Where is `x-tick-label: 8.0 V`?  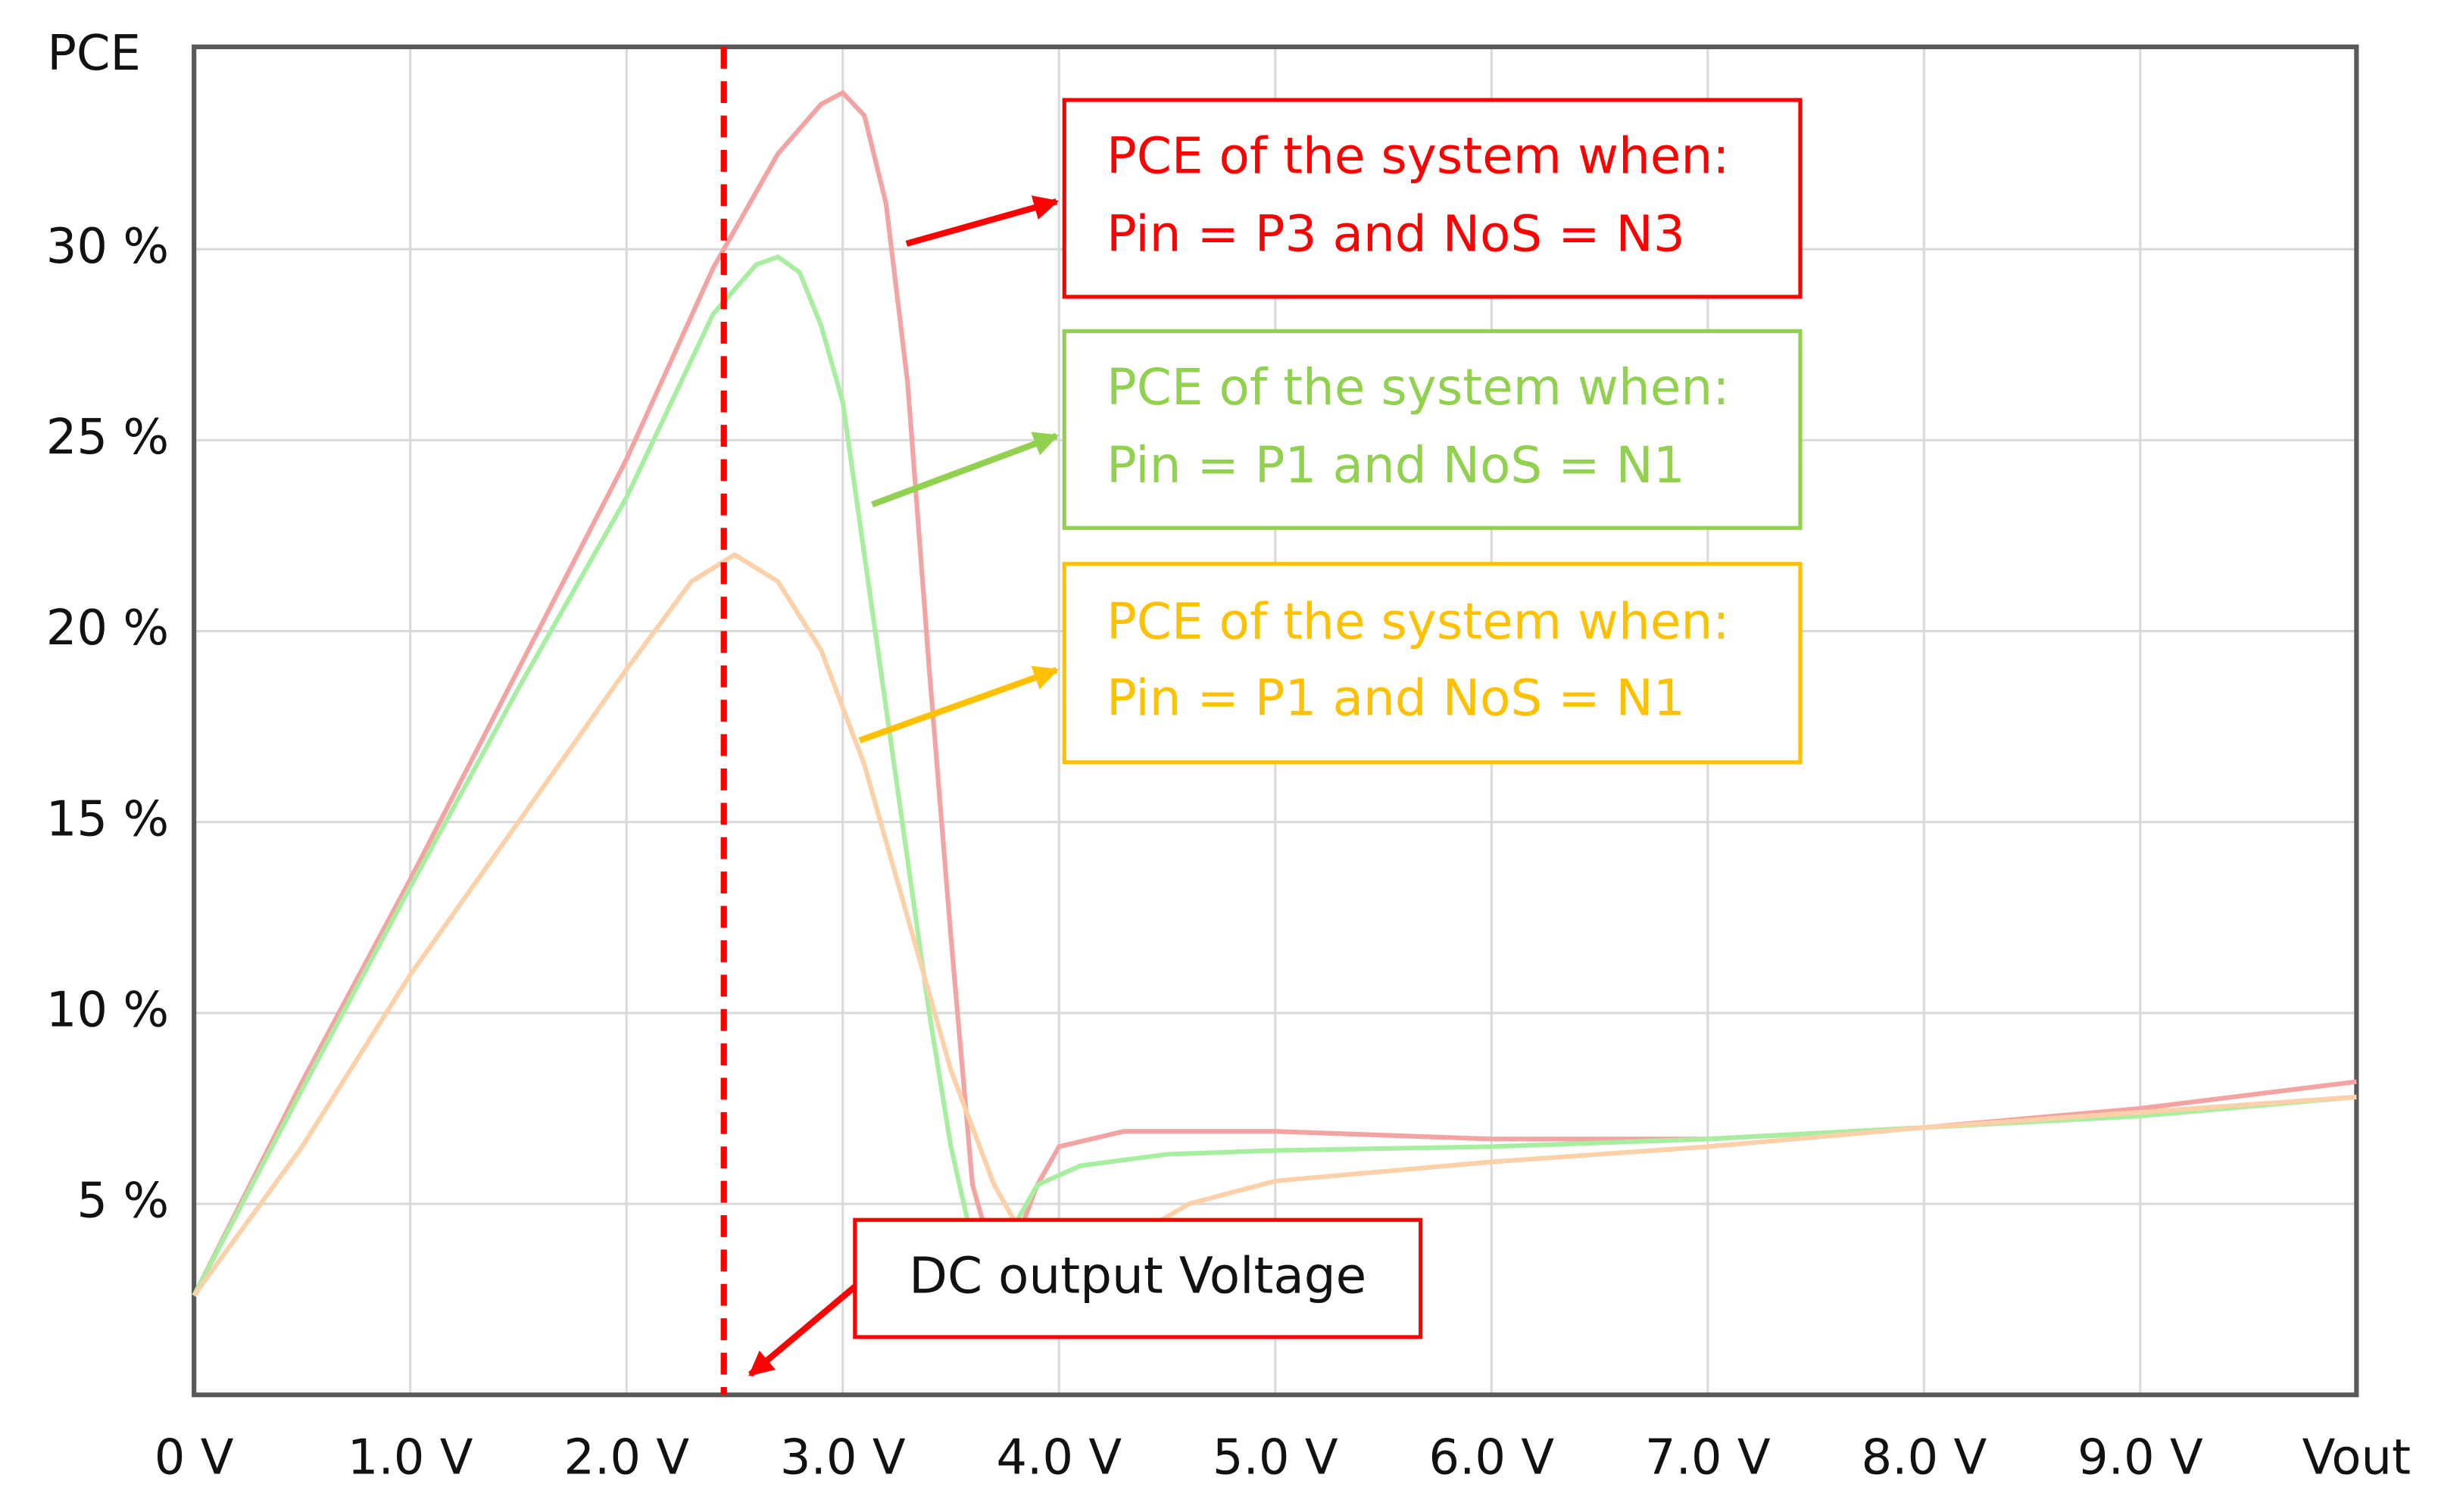
x-tick-label: 8.0 V is located at coordinates (1924, 1457).